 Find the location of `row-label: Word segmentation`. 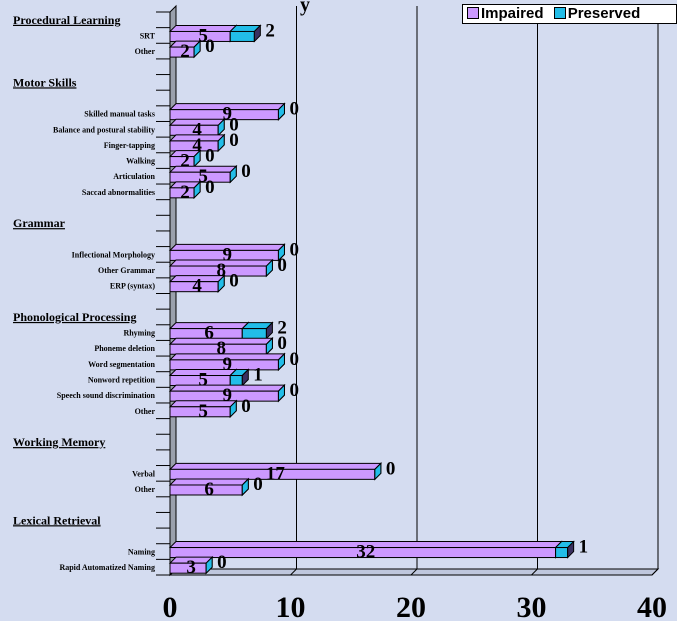

row-label: Word segmentation is located at coordinates (121, 364).